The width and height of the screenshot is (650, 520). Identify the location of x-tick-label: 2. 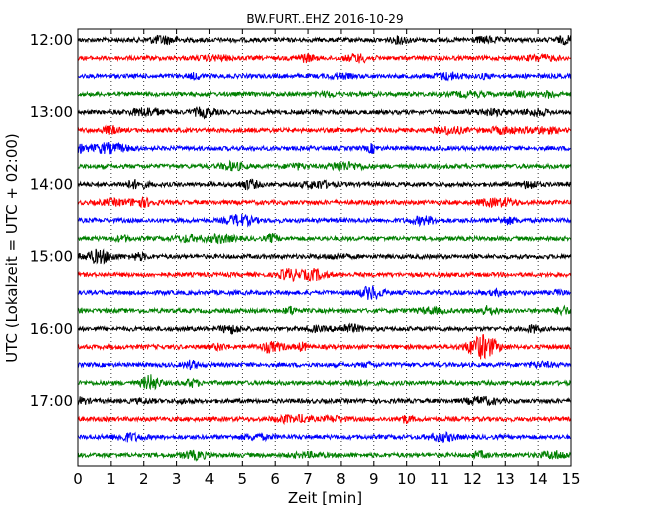
(144, 479).